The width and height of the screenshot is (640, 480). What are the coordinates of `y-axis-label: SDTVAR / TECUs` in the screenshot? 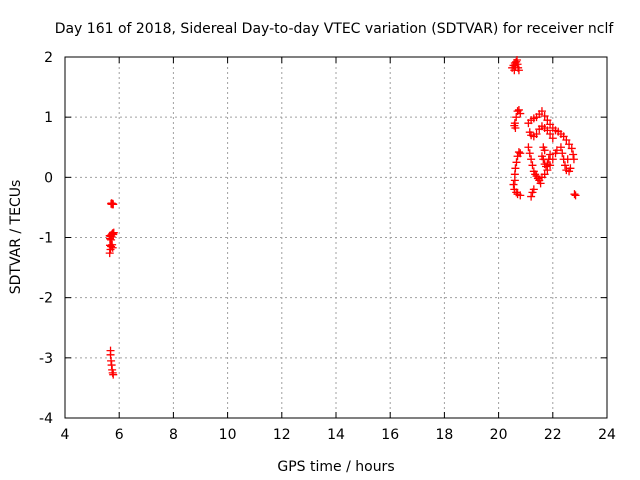 It's located at (16, 237).